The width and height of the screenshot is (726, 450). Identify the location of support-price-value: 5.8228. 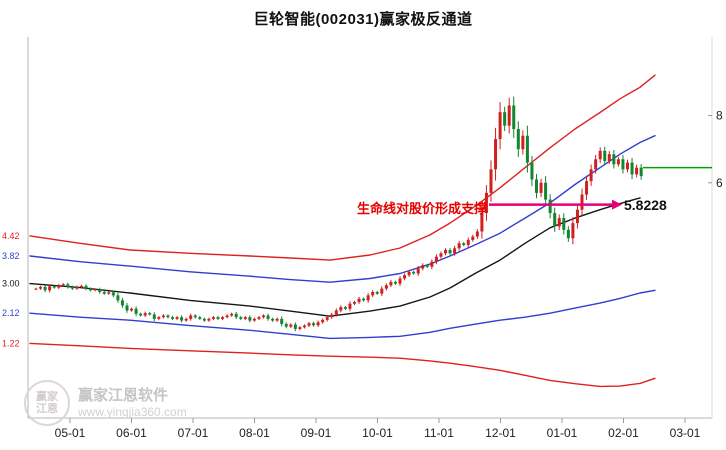
(645, 205).